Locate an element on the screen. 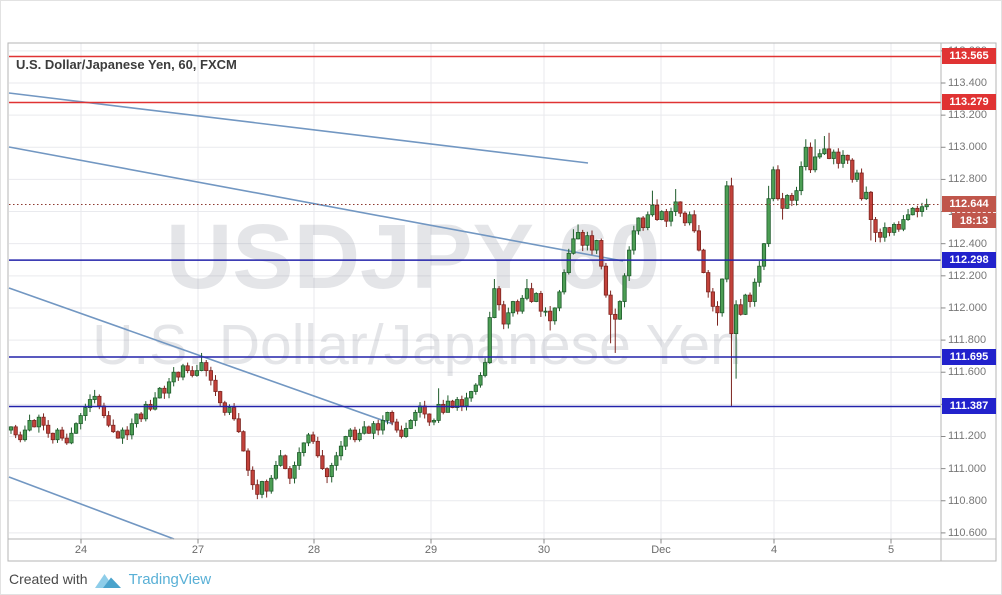 This screenshot has height=595, width=1002. time-axis-label: 5 is located at coordinates (891, 550).